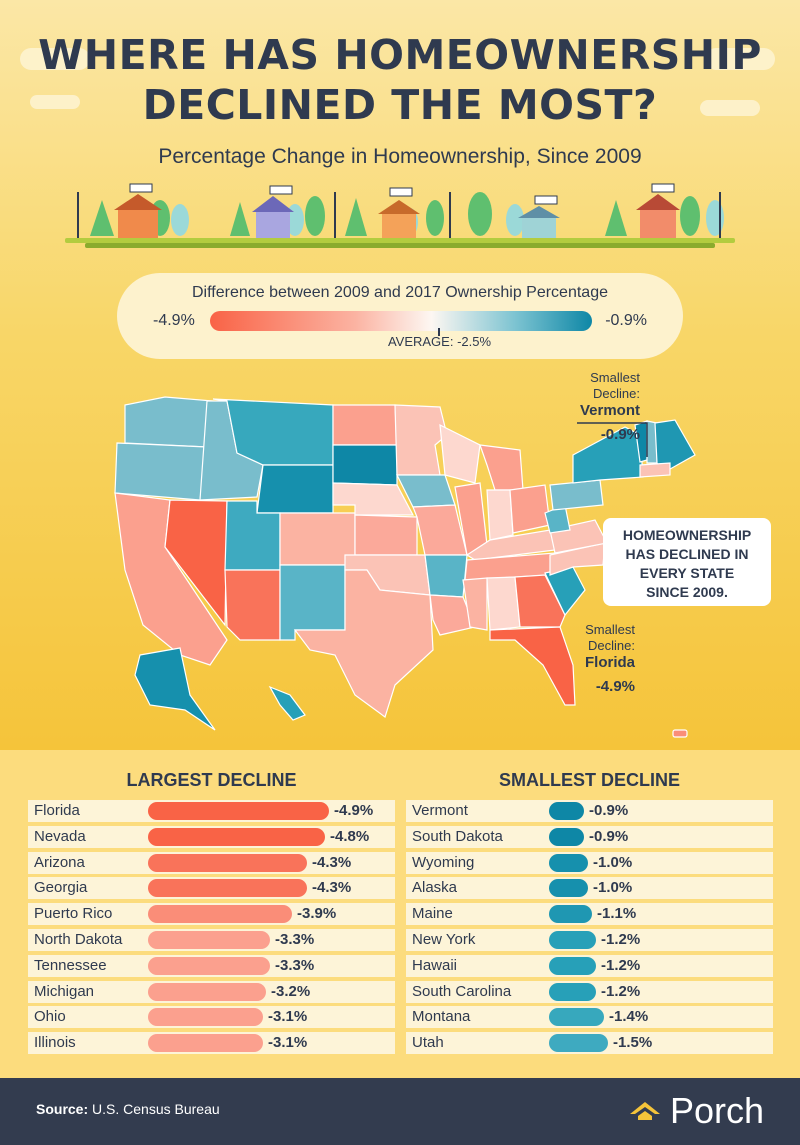  What do you see at coordinates (435, 965) in the screenshot?
I see `bar-category-label: Hawaii` at bounding box center [435, 965].